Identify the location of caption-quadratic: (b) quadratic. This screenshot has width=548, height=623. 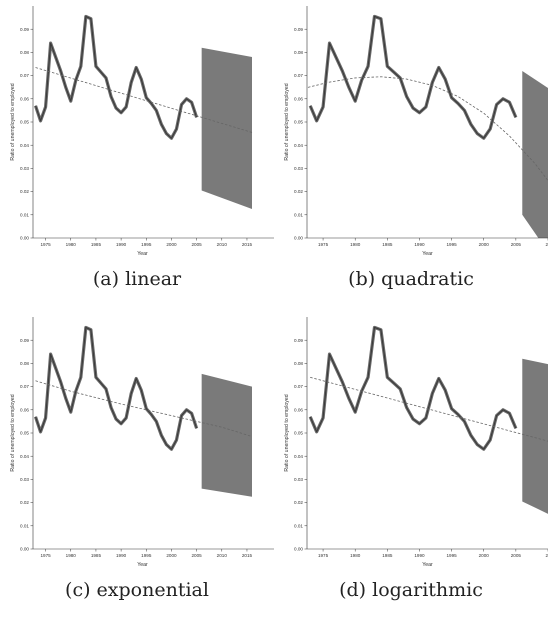
(411, 279).